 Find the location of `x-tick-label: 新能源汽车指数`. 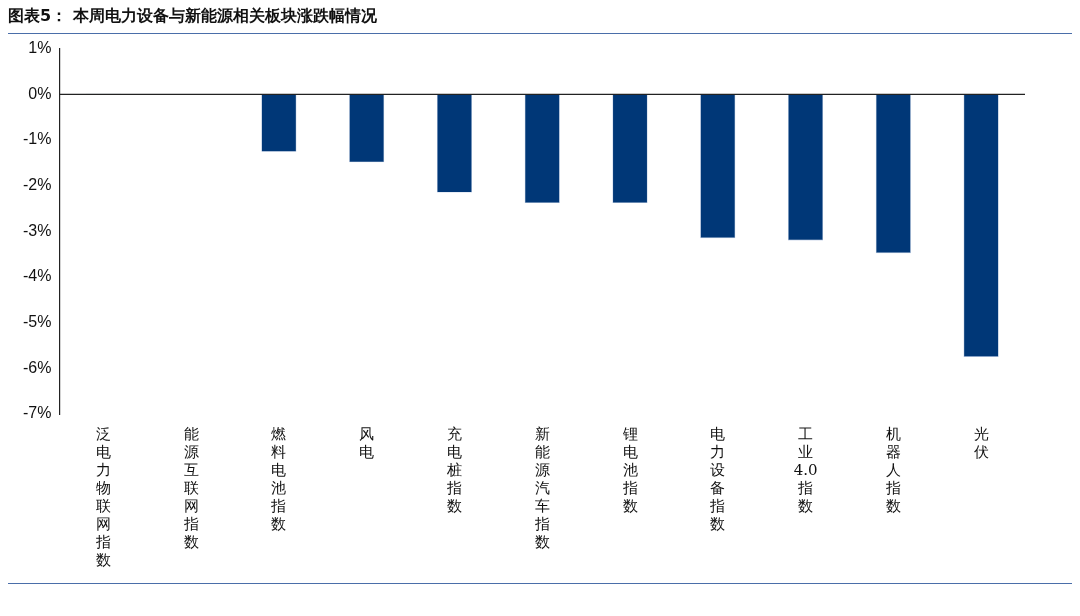

x-tick-label: 新能源汽车指数 is located at coordinates (541, 487).